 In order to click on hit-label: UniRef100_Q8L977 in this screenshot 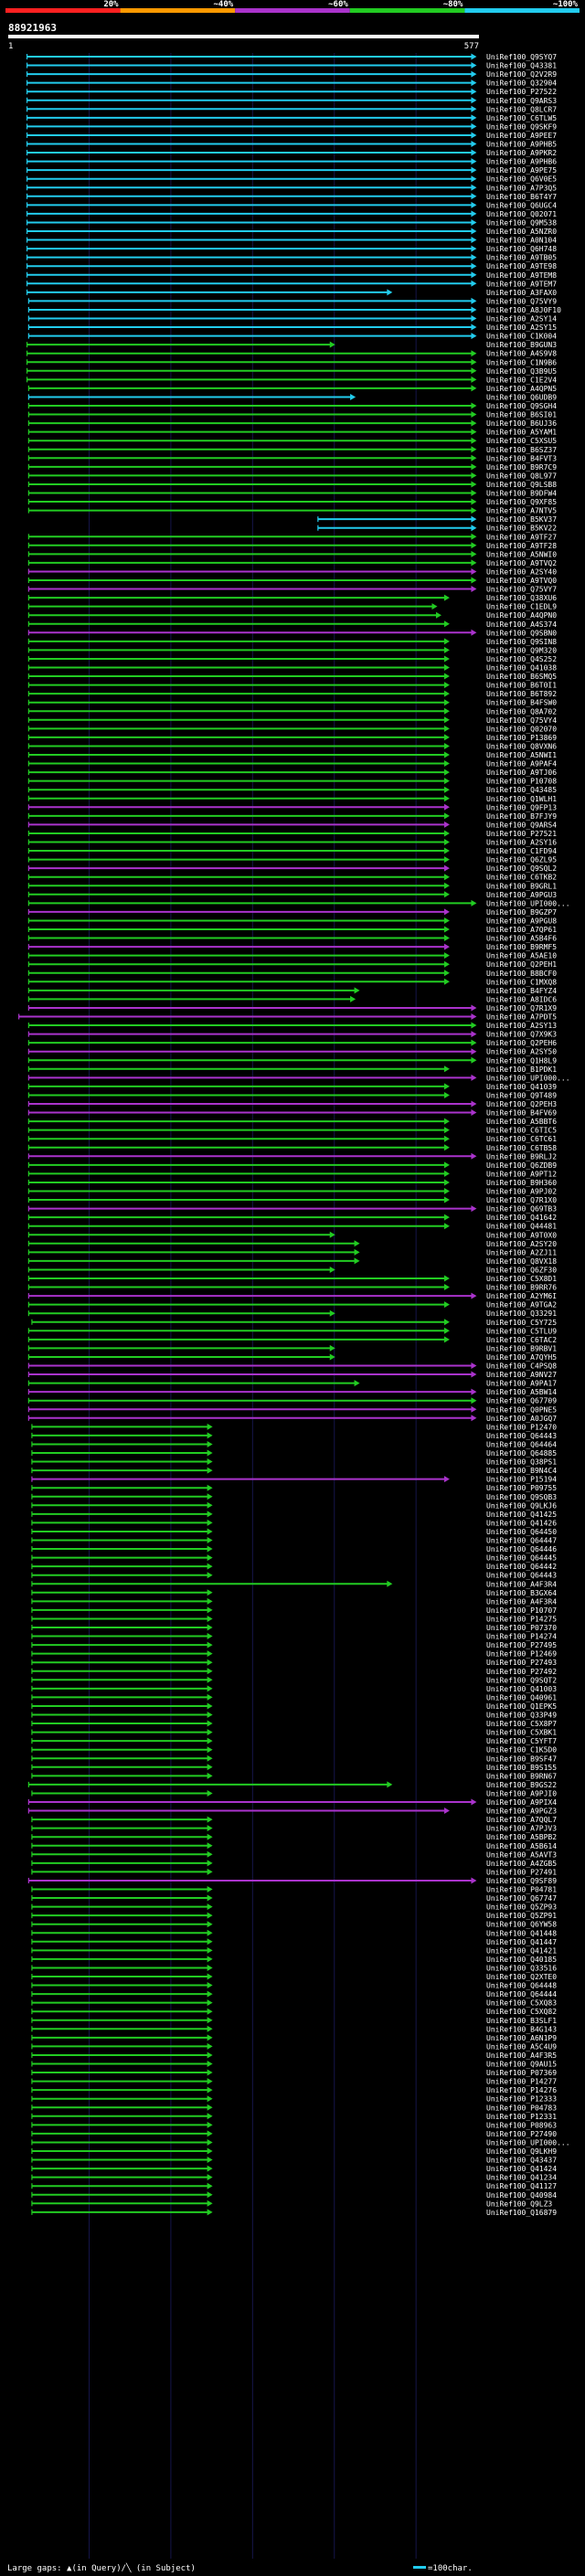, I will do `click(521, 476)`.